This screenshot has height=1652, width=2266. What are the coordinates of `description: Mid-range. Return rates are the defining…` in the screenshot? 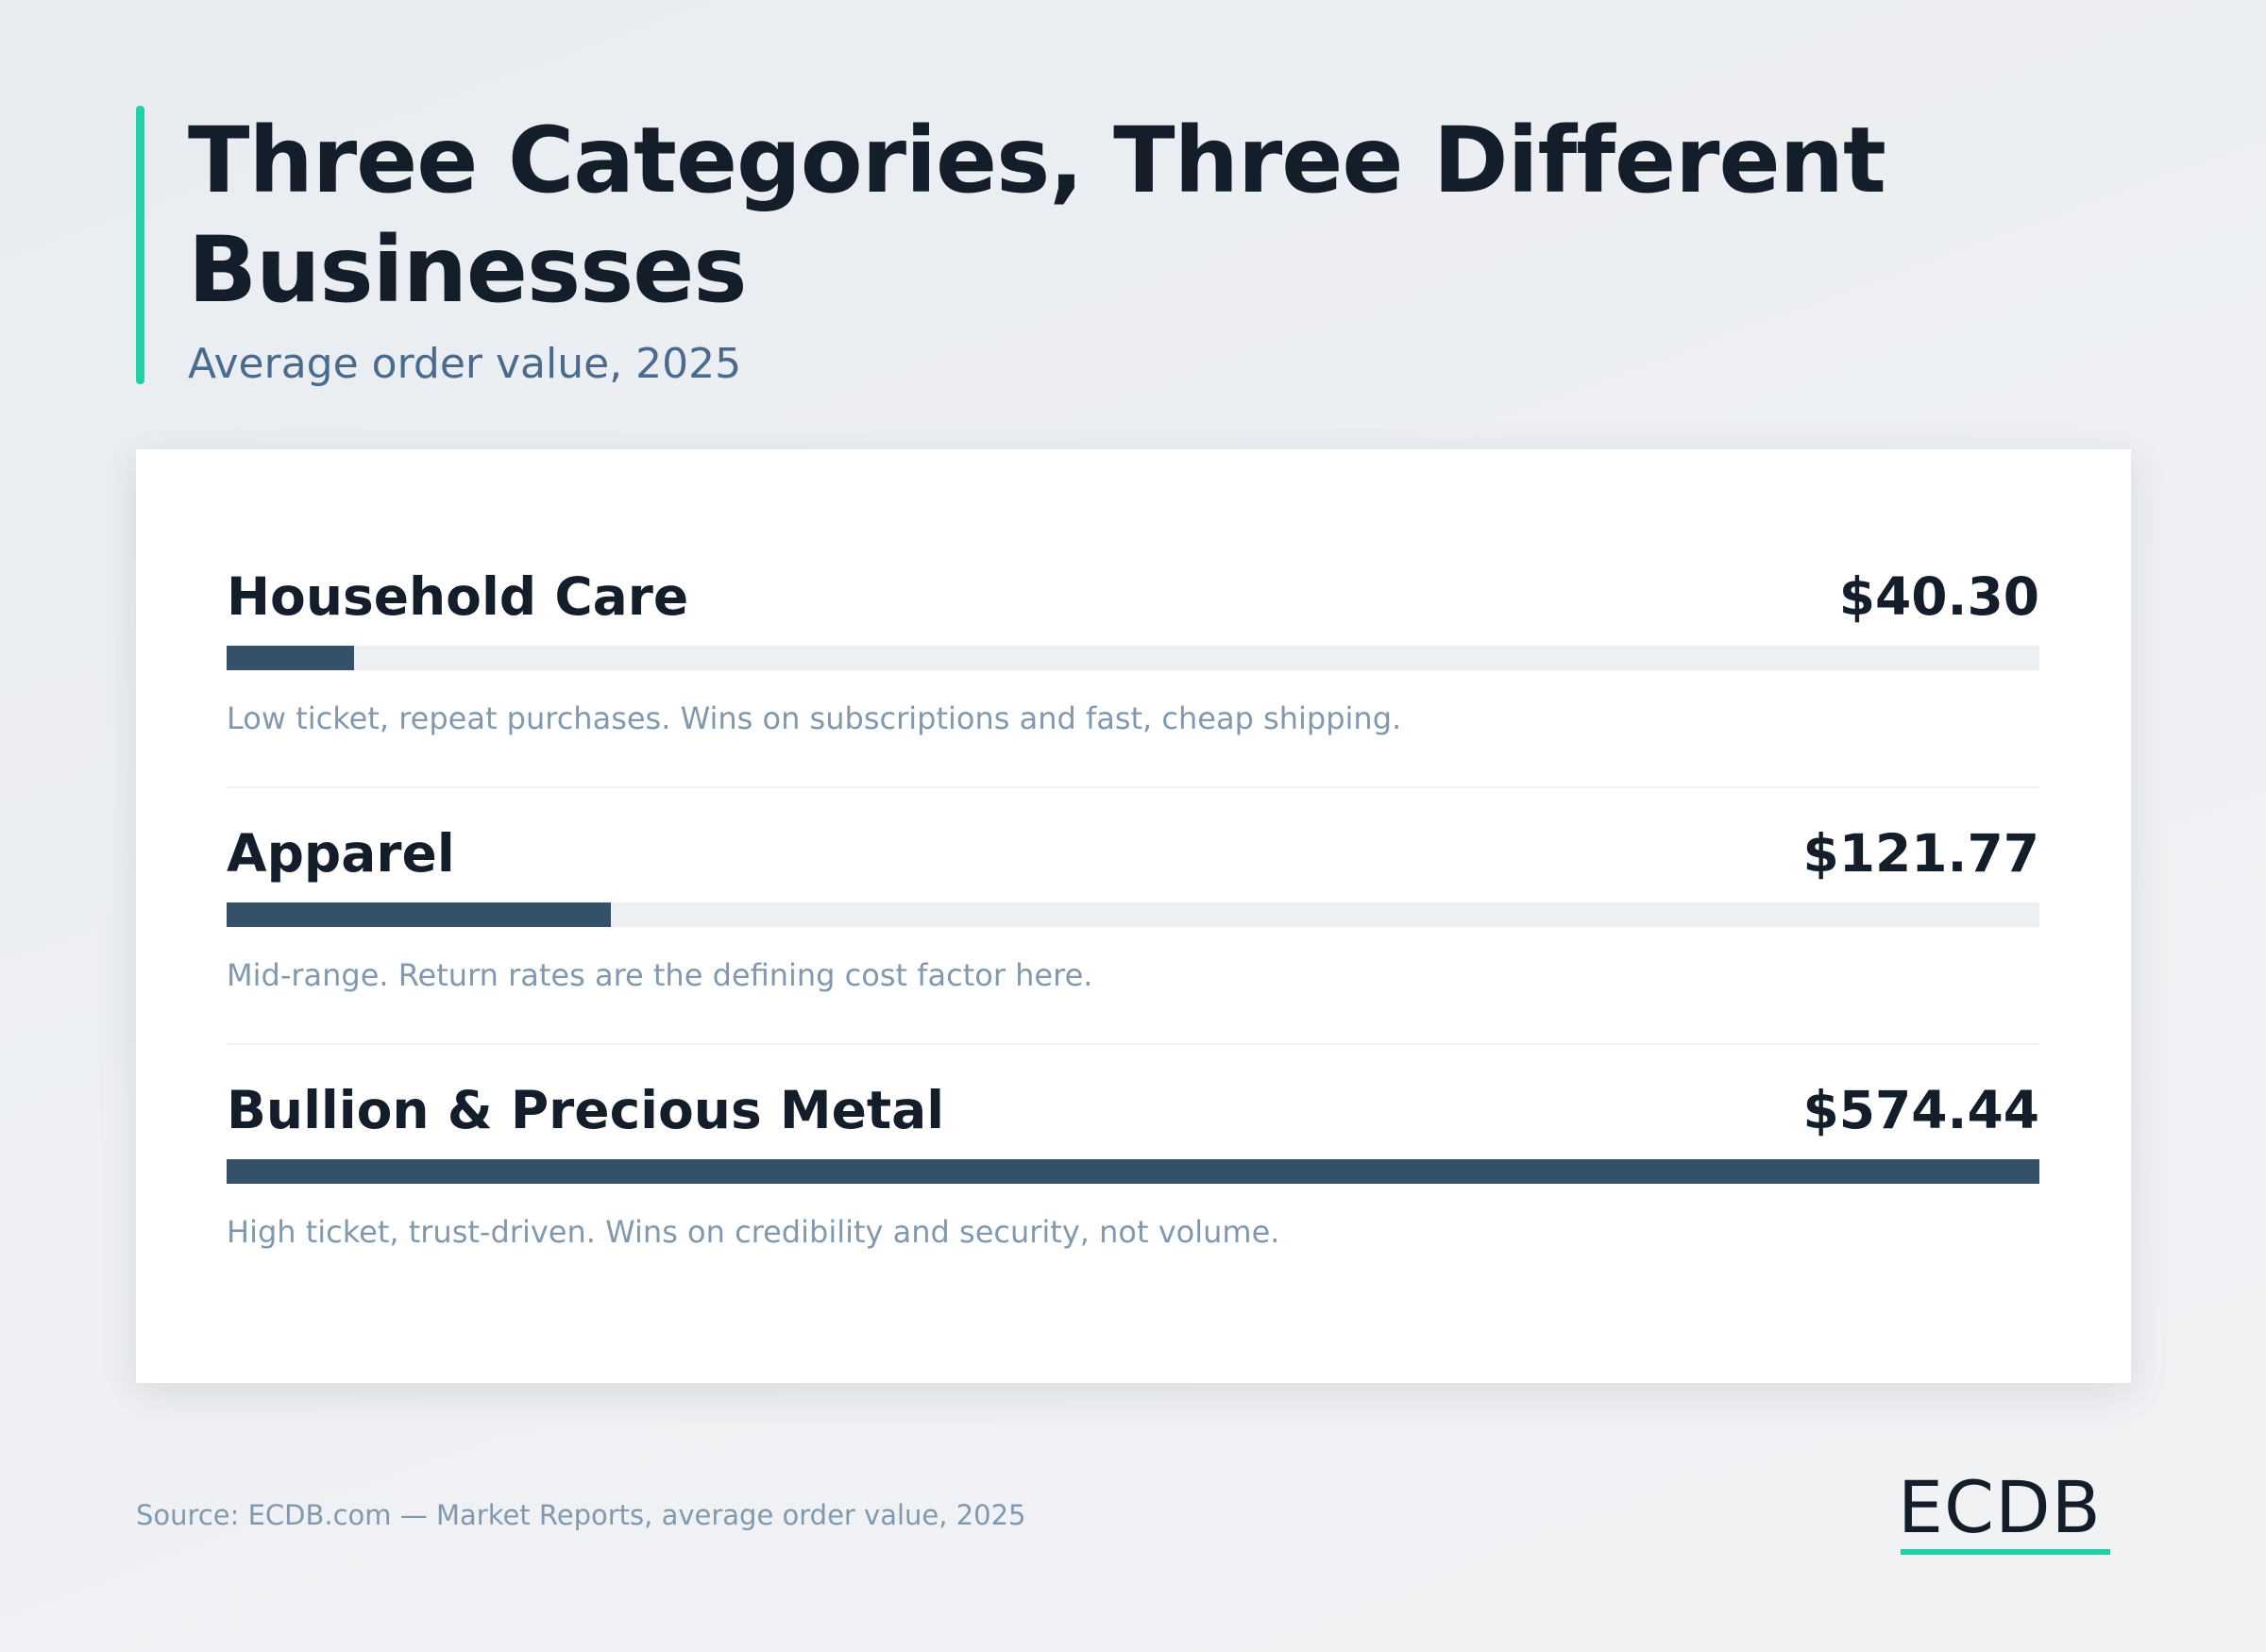 It's located at (660, 975).